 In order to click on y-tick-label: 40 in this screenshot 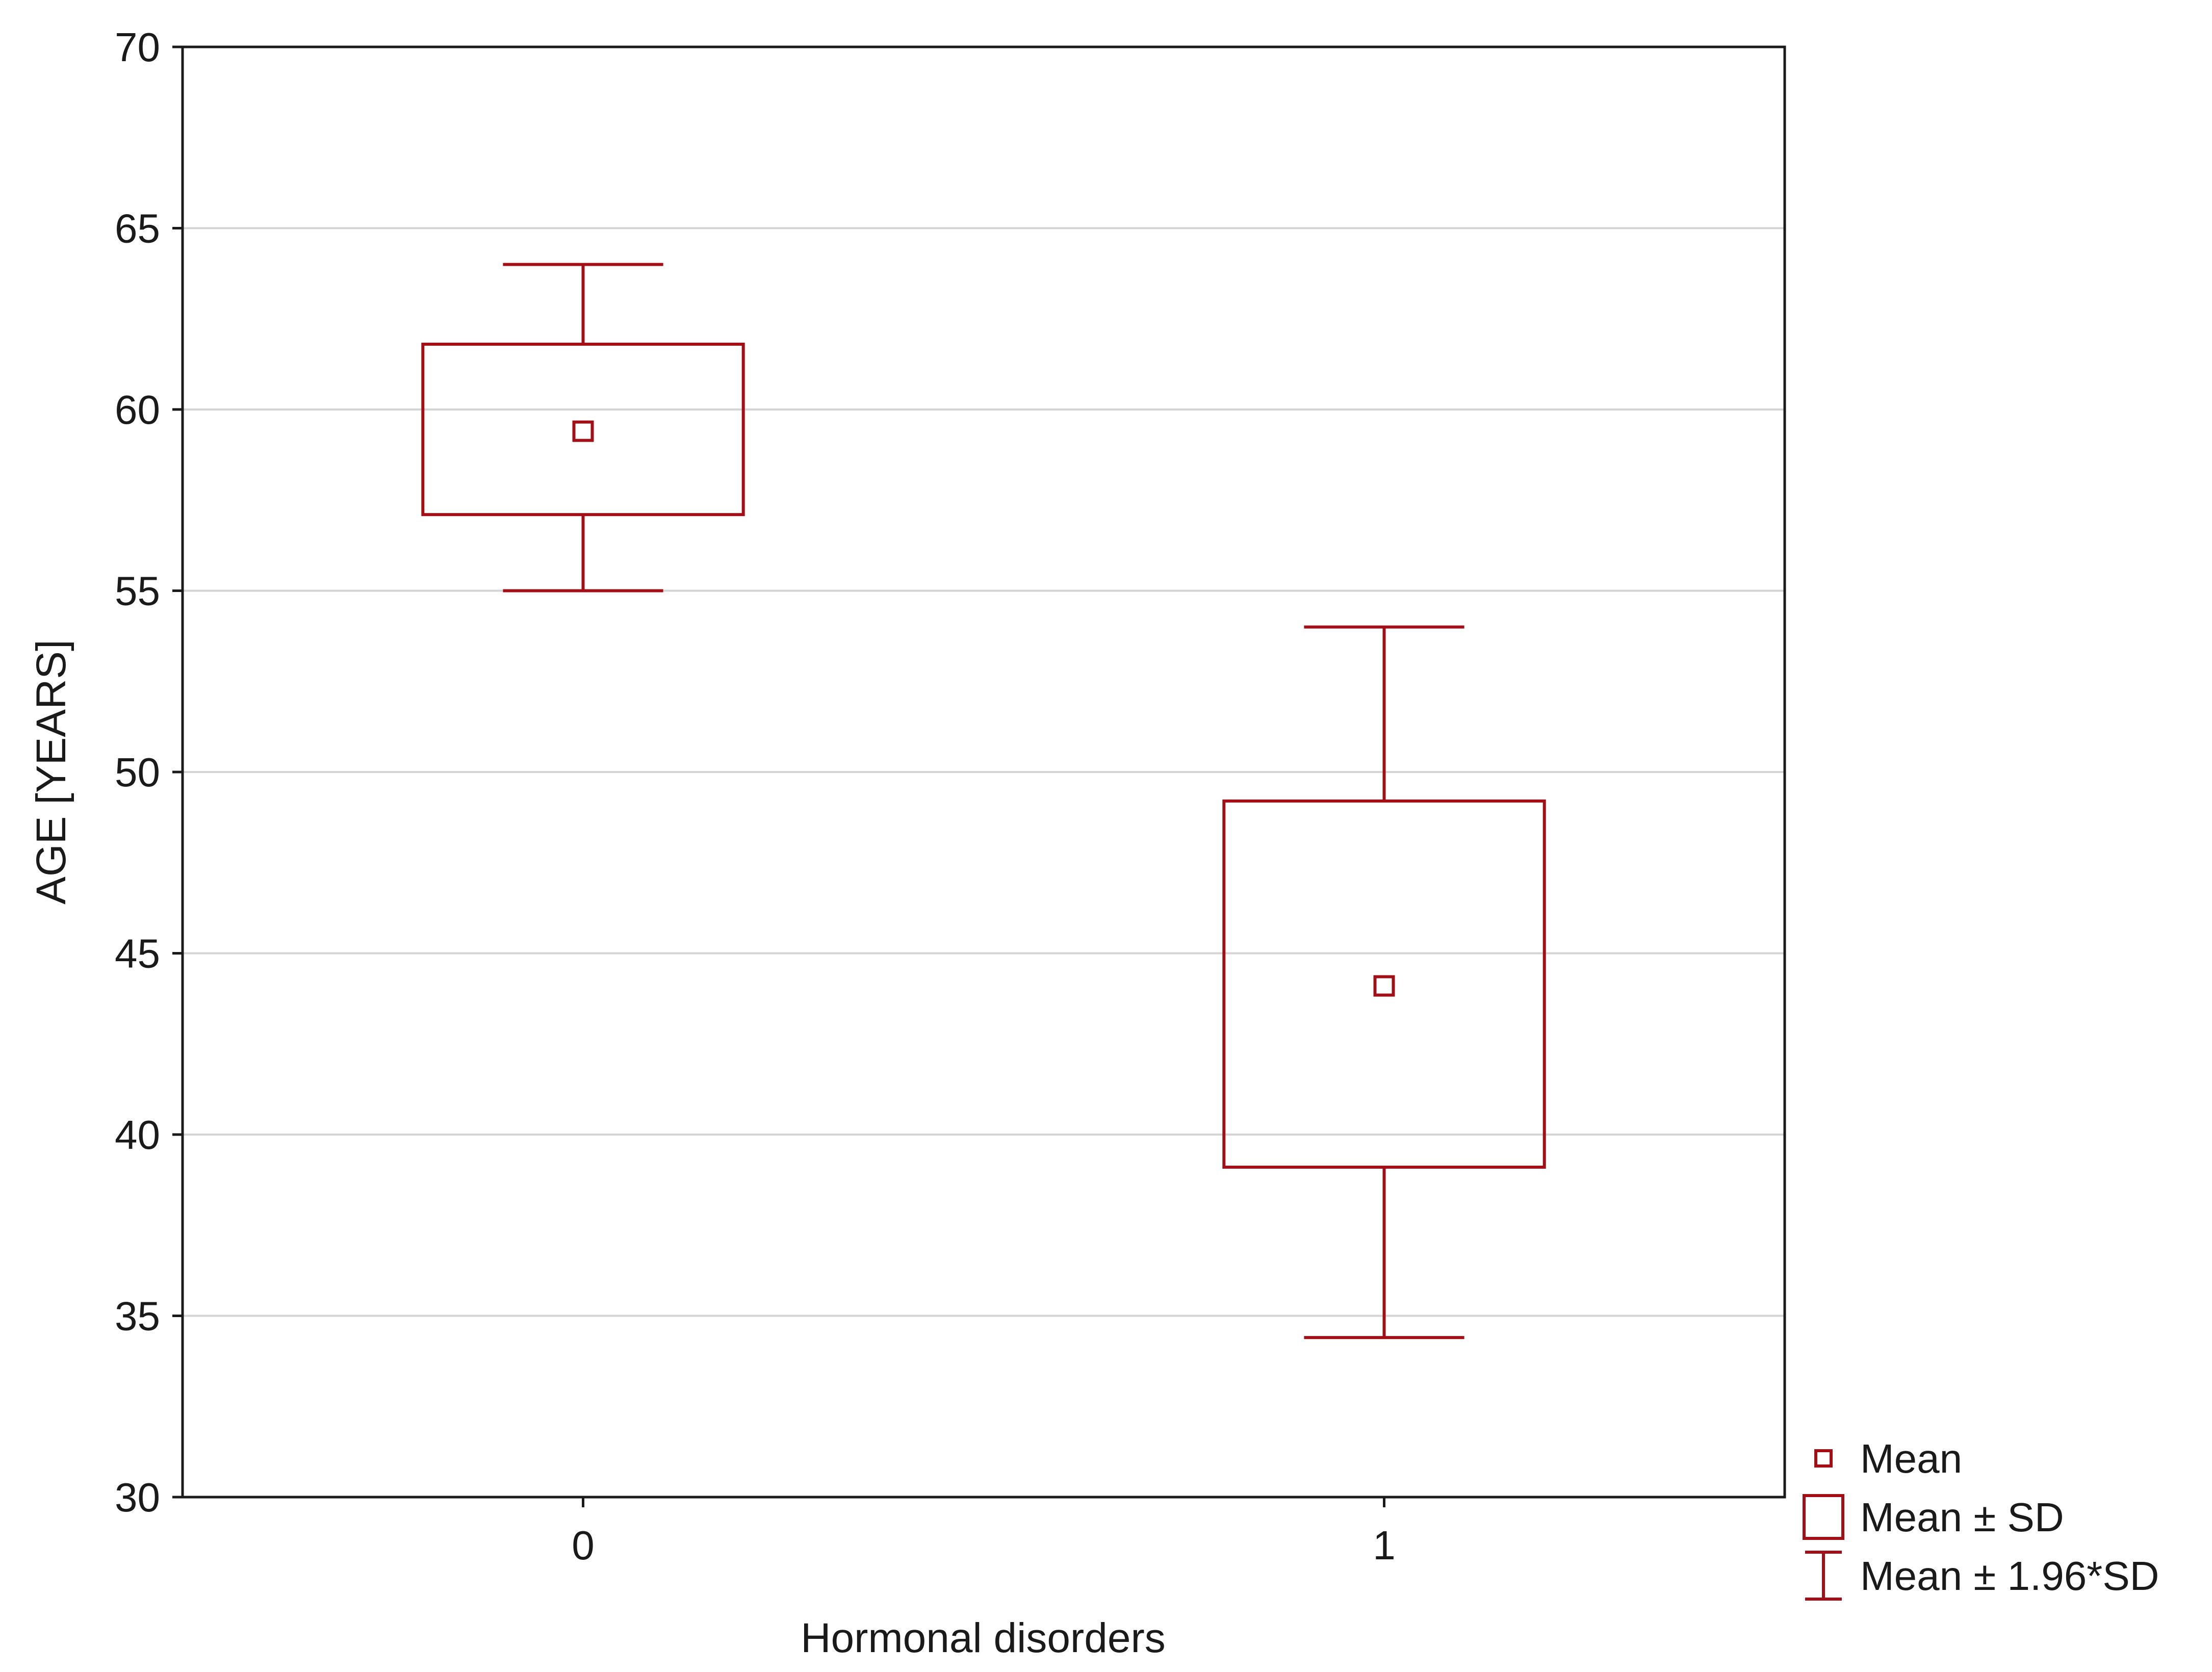, I will do `click(137, 1134)`.